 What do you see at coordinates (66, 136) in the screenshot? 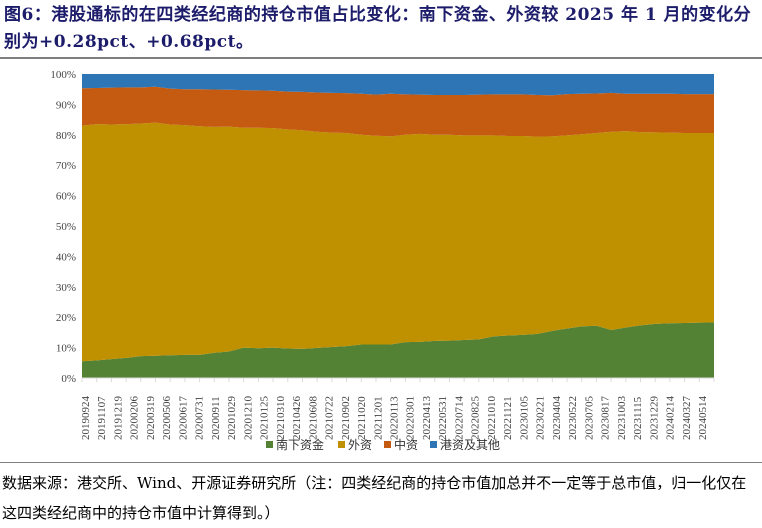
I see `y-tick-label: 80%` at bounding box center [66, 136].